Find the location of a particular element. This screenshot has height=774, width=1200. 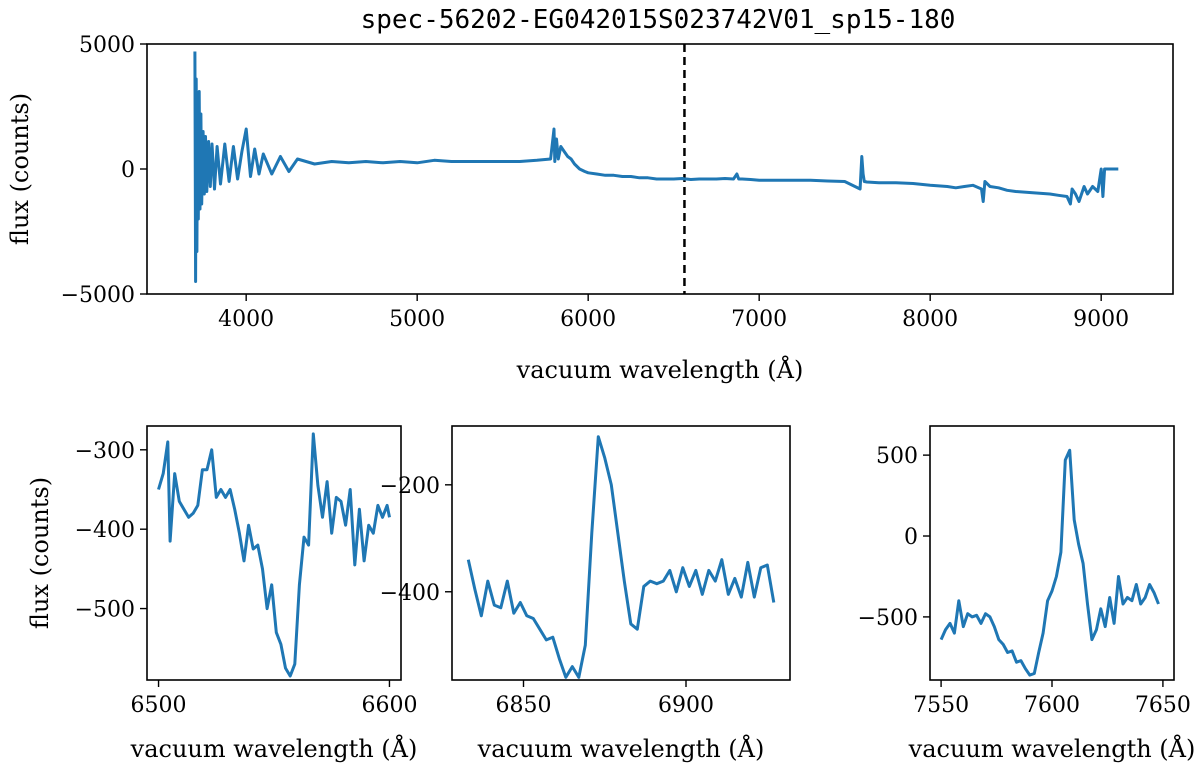

x-tick-label: 7600 is located at coordinates (1052, 705).